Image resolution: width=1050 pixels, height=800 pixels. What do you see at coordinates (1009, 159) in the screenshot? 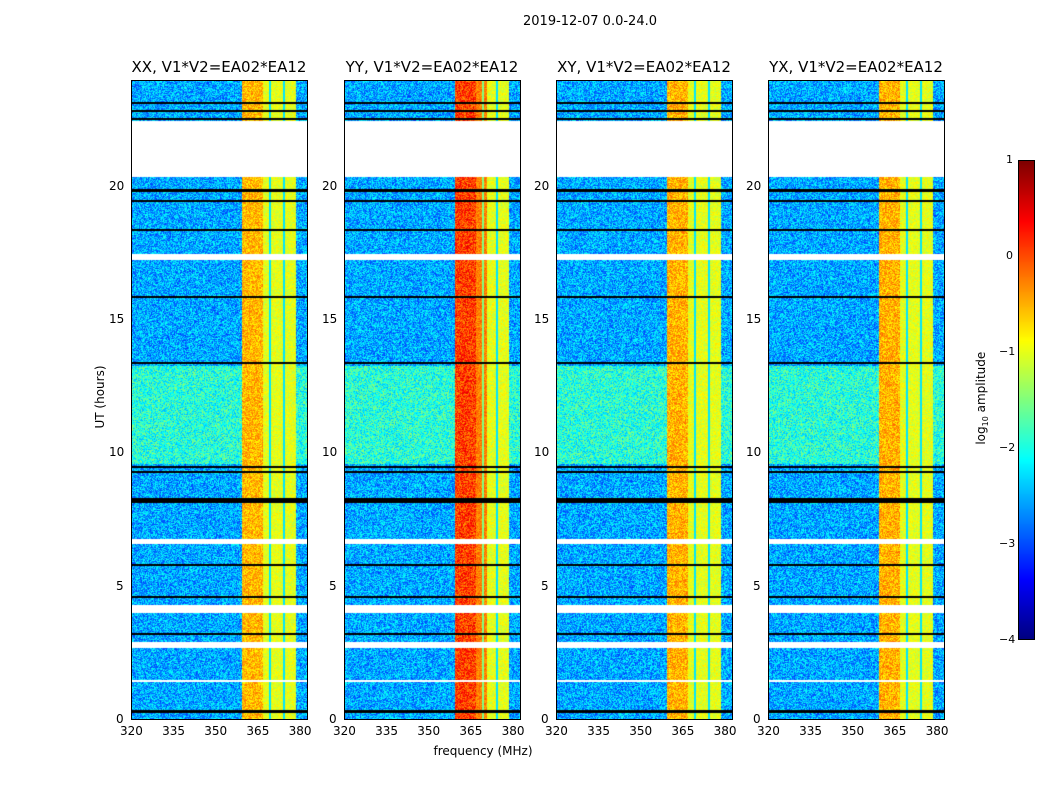
I see `colorbar-tick-label: 1` at bounding box center [1009, 159].